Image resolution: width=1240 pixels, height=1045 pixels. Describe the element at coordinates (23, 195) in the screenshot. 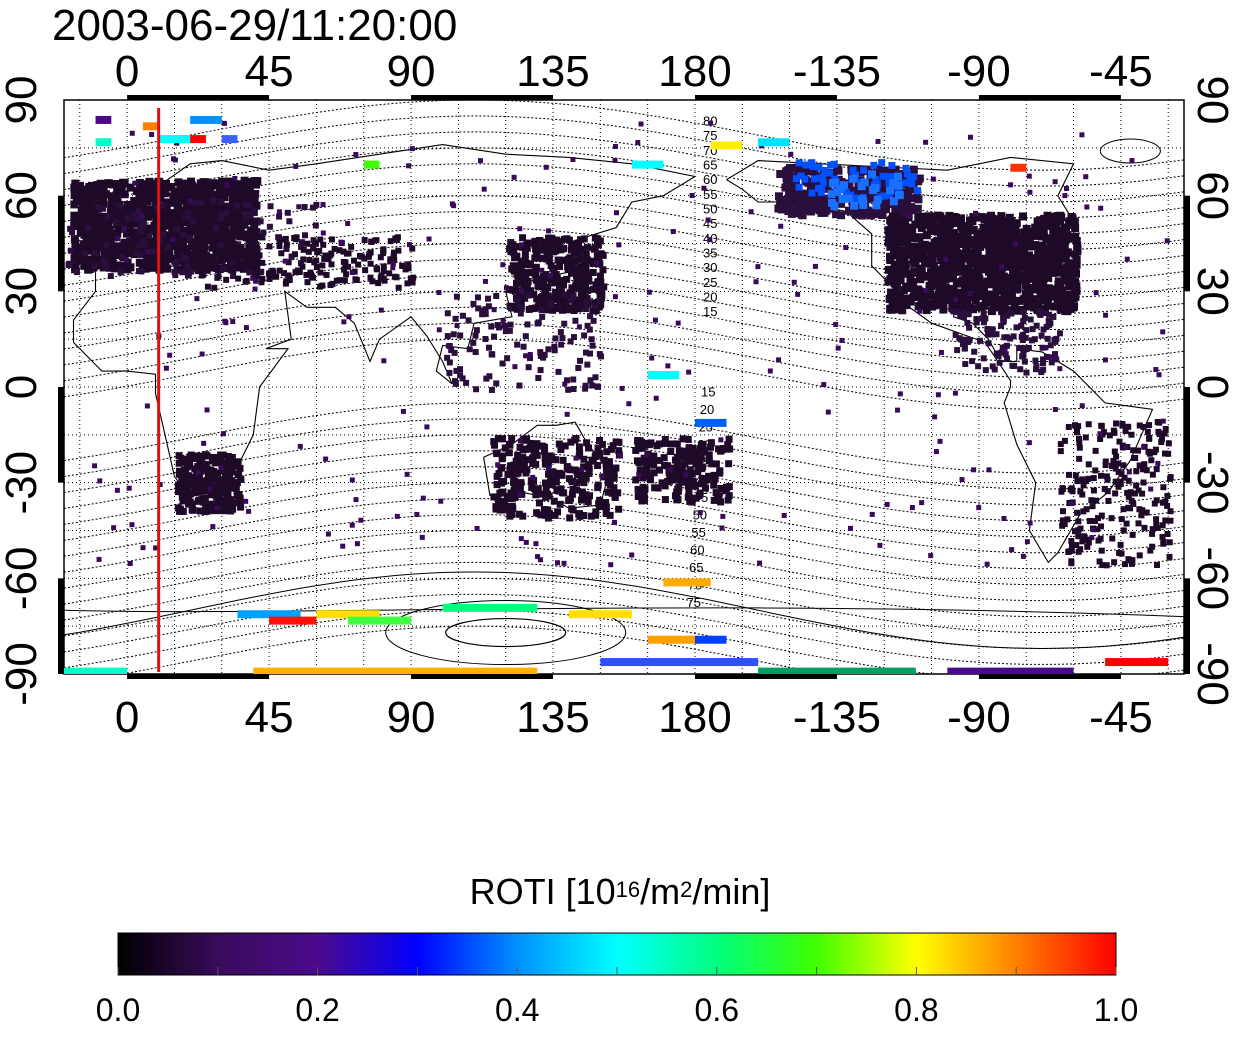

I see `lat-tick-label-left: 60` at that location.